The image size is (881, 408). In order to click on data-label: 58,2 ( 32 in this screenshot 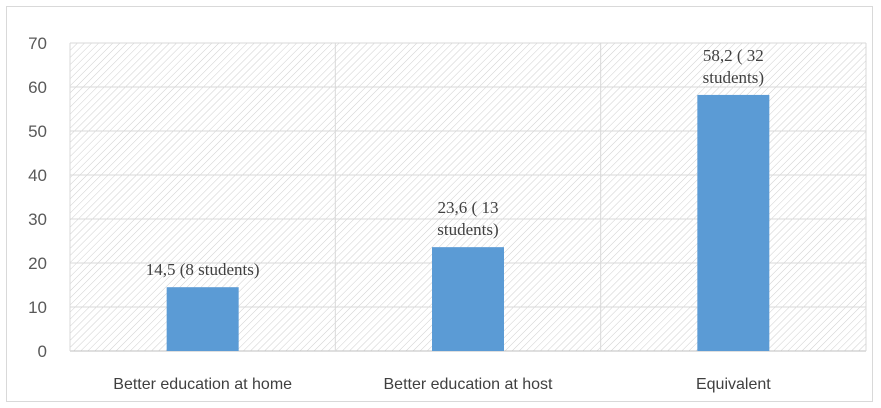, I will do `click(733, 55)`.